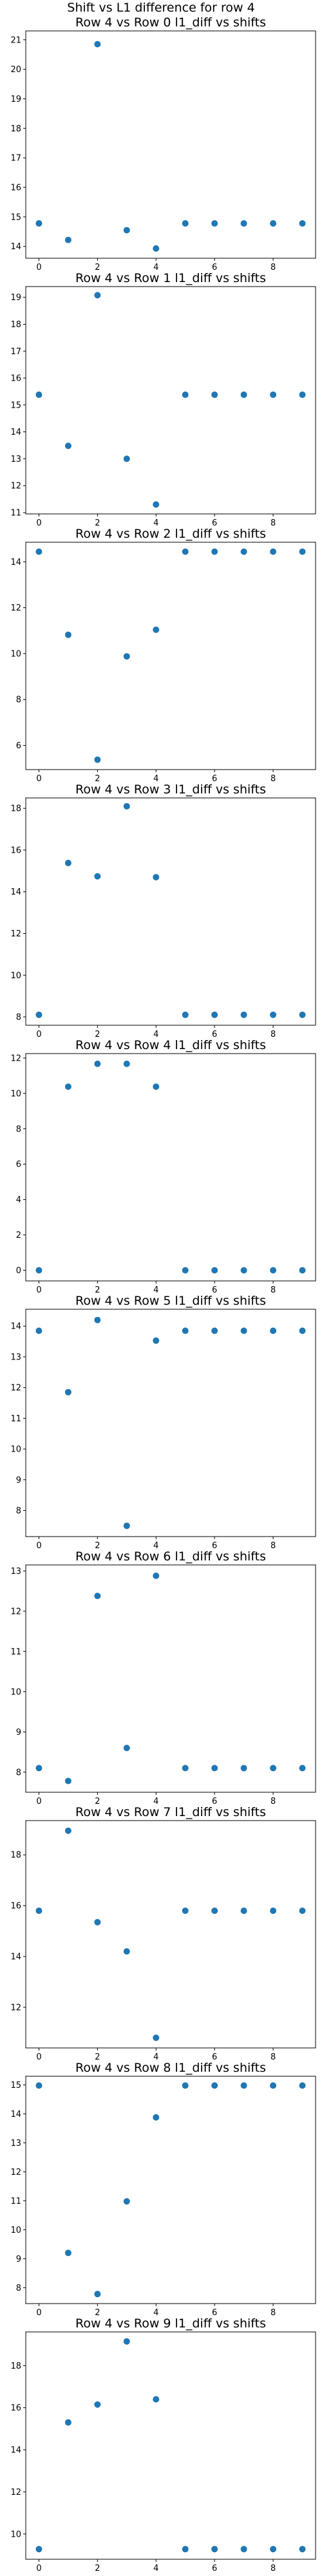 The width and height of the screenshot is (322, 2576). I want to click on y-tick-label: 17, so click(15, 159).